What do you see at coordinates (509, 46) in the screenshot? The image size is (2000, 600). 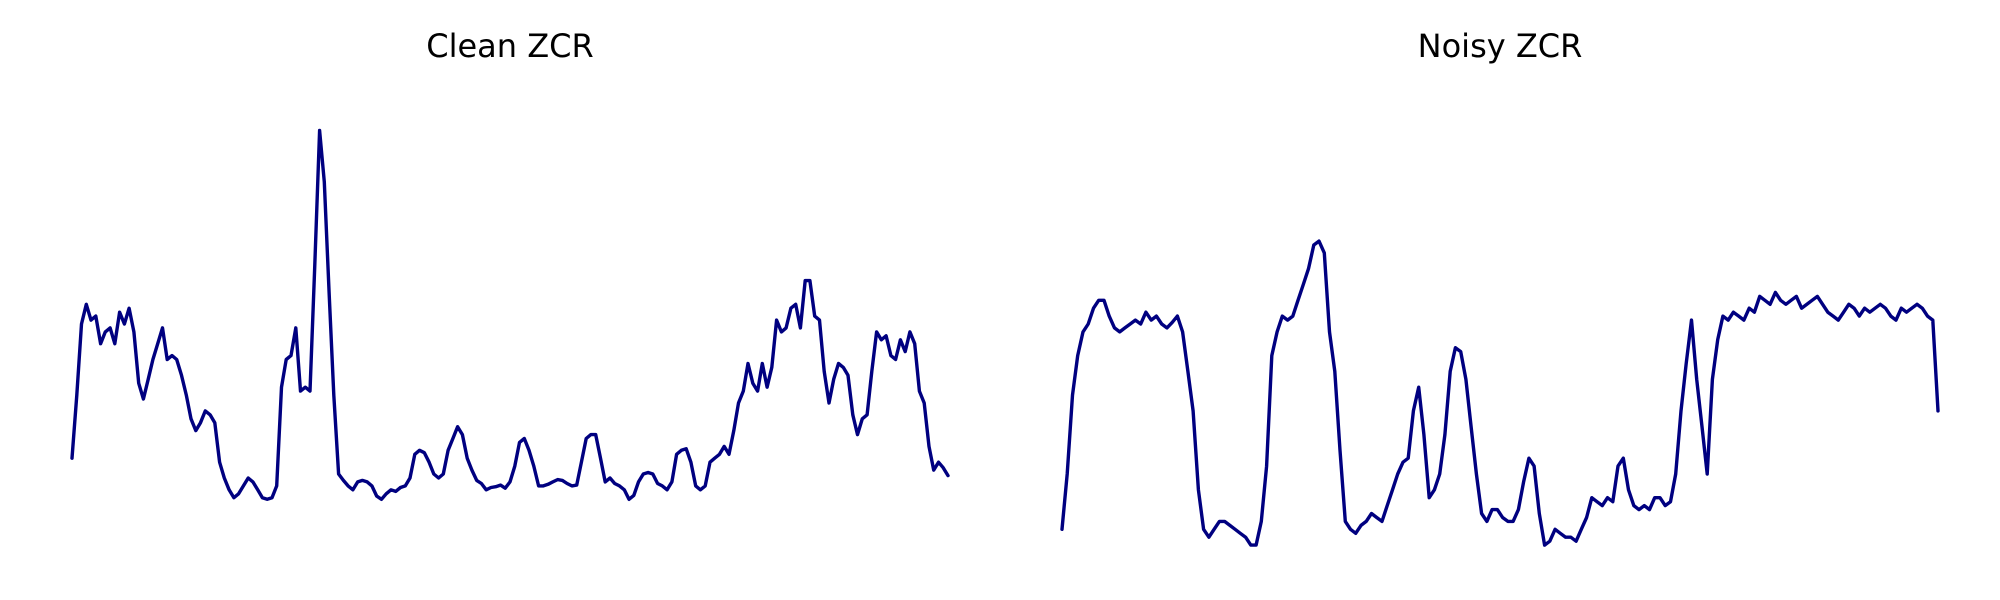 I see `chart-title-clean-zcr: Clean ZCR` at bounding box center [509, 46].